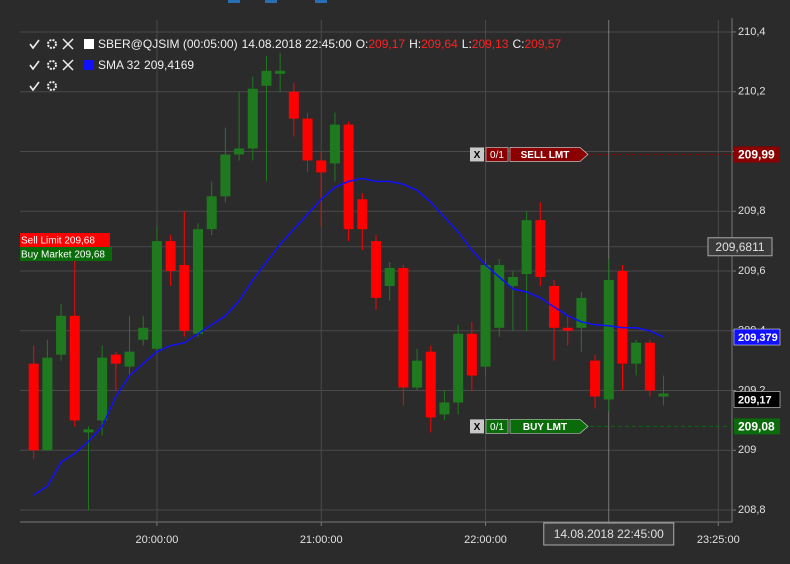 This screenshot has width=790, height=564. I want to click on x-tick-label: 21:00:00, so click(321, 540).